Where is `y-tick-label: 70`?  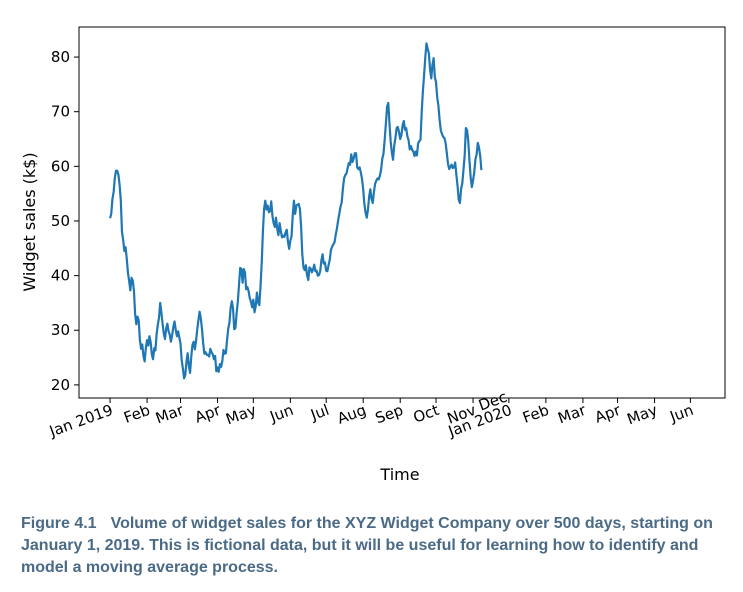 y-tick-label: 70 is located at coordinates (60, 112).